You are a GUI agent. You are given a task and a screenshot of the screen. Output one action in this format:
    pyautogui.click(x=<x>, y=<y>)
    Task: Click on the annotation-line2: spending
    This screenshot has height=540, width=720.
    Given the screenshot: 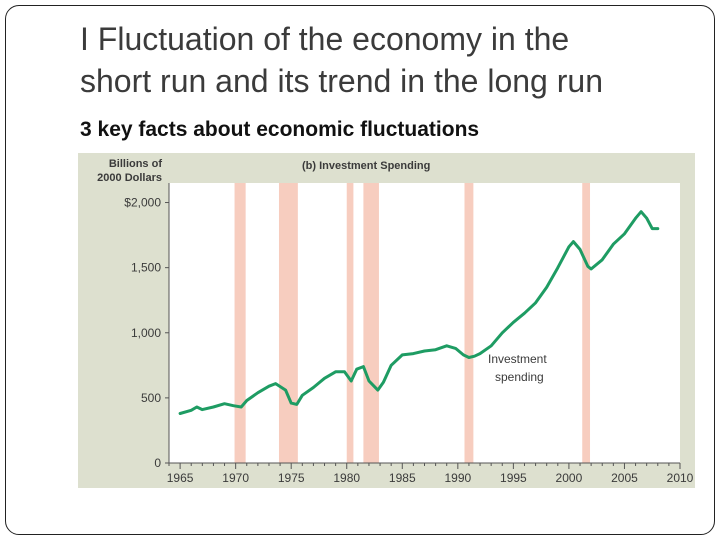 What is the action you would take?
    pyautogui.click(x=519, y=377)
    